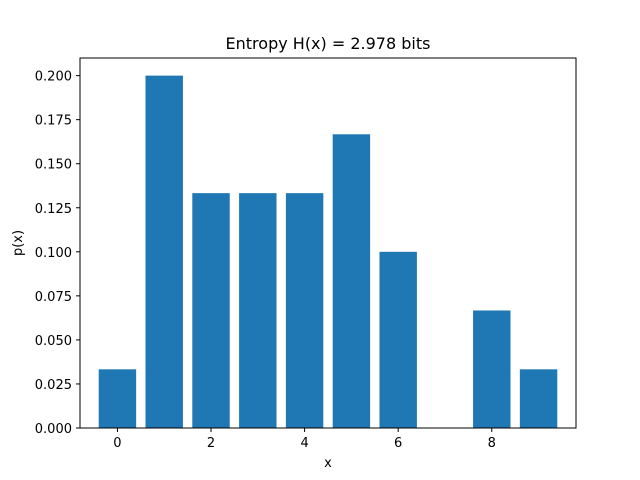 This screenshot has width=640, height=480. I want to click on y-tick-label: 0.000, so click(53, 429).